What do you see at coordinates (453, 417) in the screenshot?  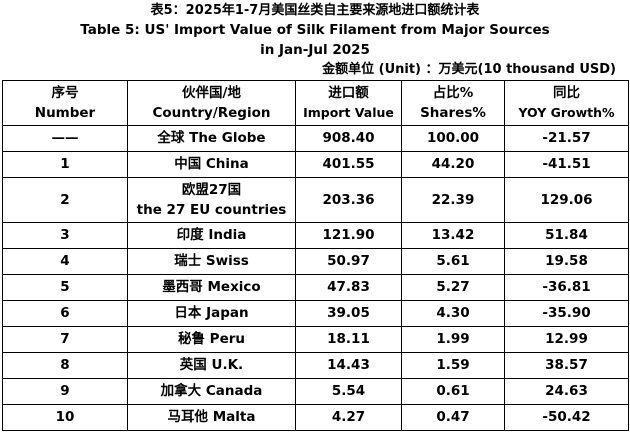 I see `row-share: 0.47` at bounding box center [453, 417].